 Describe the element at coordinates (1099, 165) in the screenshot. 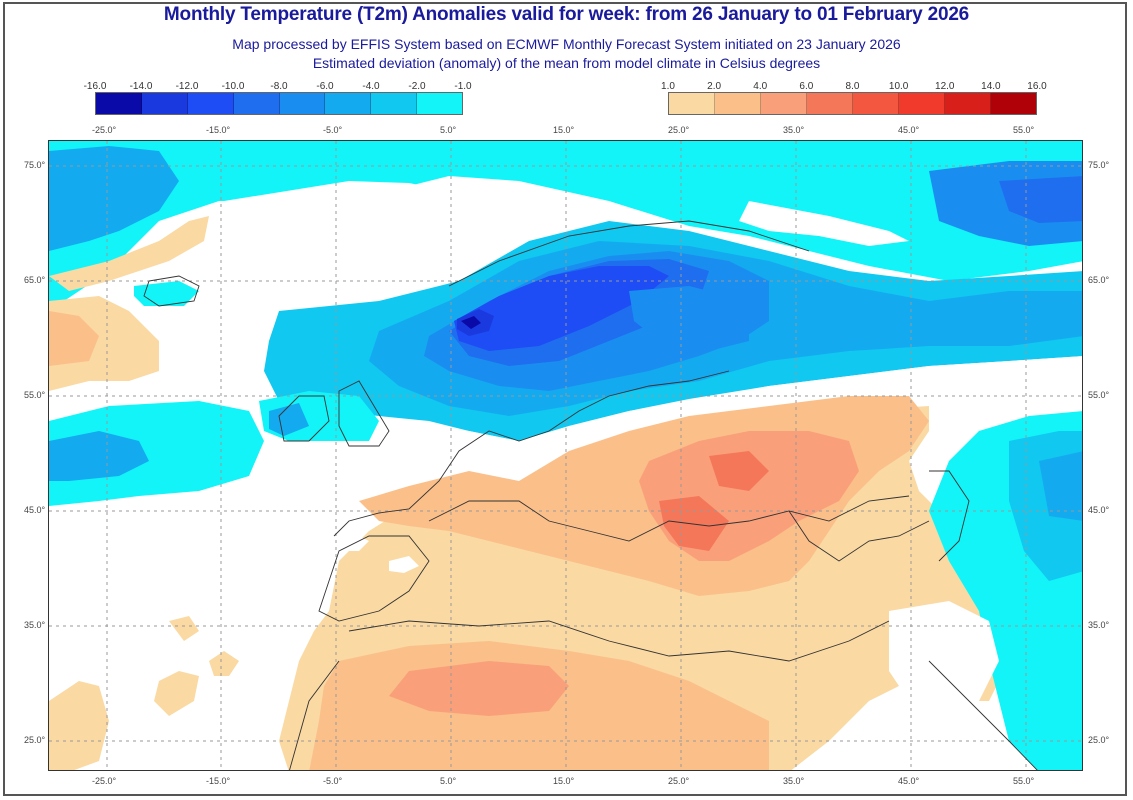

I see `right-lat-label: 75.0°` at that location.